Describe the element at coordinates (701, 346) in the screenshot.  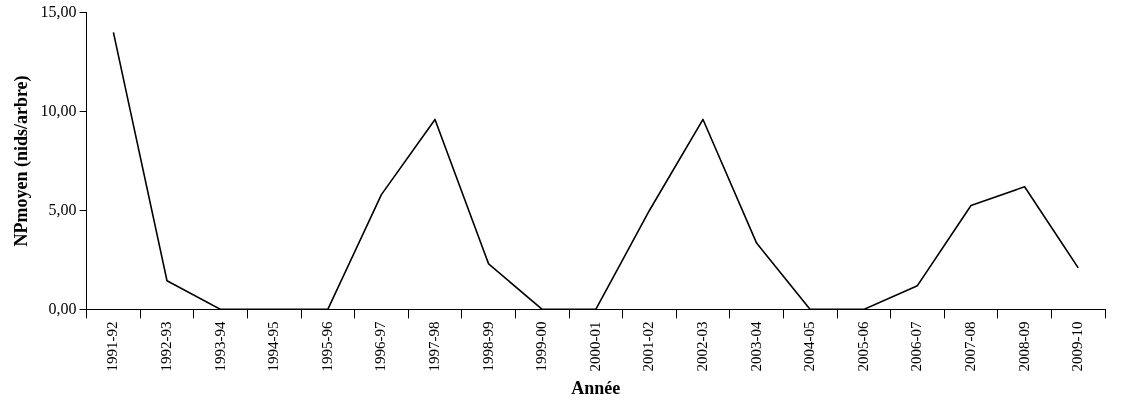
I see `x-tick-label: 2002-03` at that location.